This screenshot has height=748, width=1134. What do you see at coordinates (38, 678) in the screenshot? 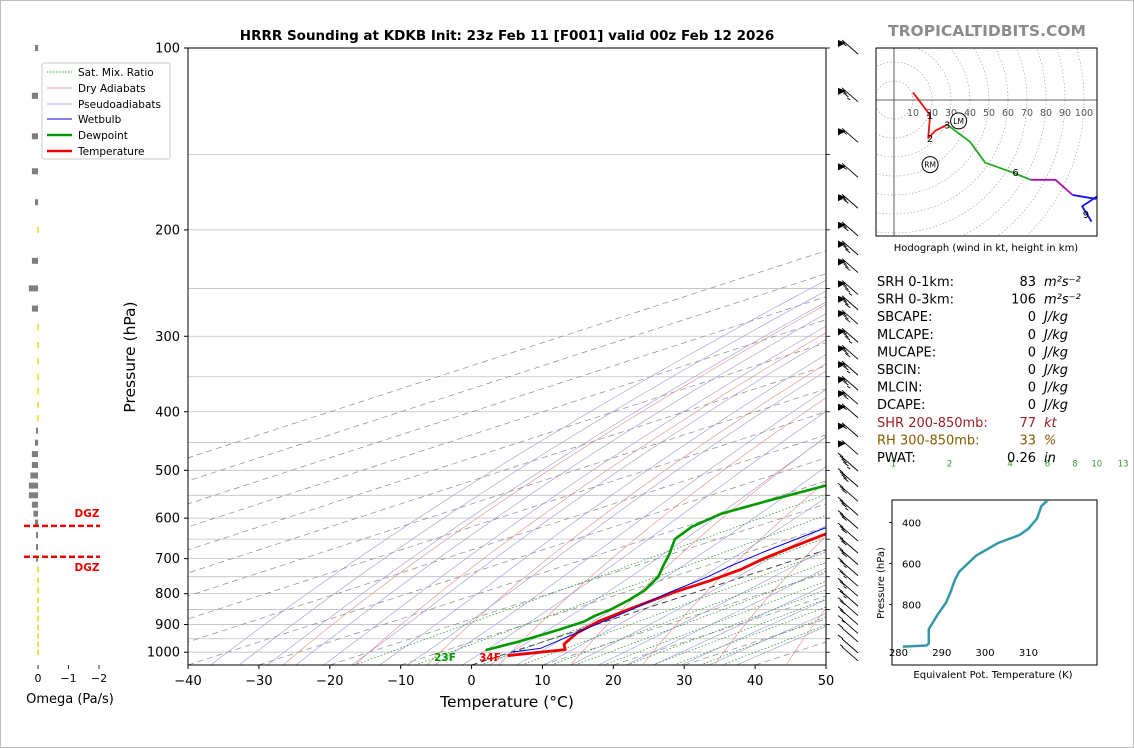
I see `omega-tick-label: 0` at bounding box center [38, 678].